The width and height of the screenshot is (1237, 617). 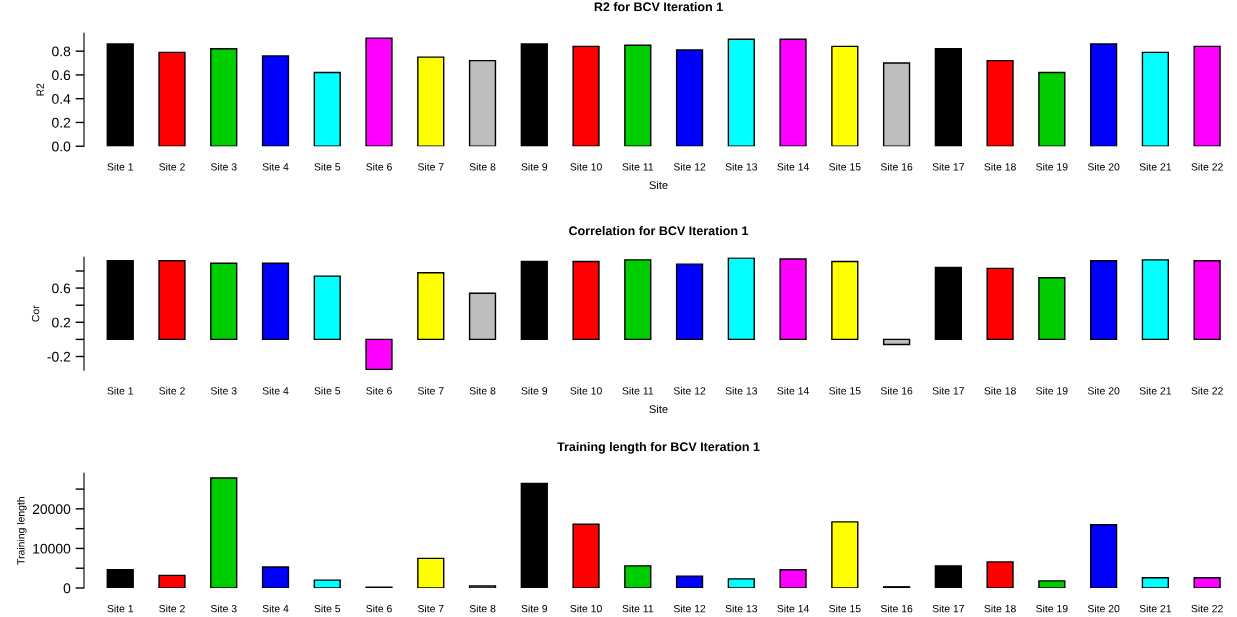 What do you see at coordinates (659, 231) in the screenshot?
I see `chart-title: Correlation for BCV Iteration 1` at bounding box center [659, 231].